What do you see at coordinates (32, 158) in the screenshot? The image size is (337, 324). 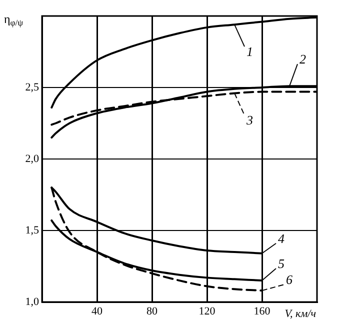 I see `y-tick-label: 2,0` at bounding box center [32, 158].